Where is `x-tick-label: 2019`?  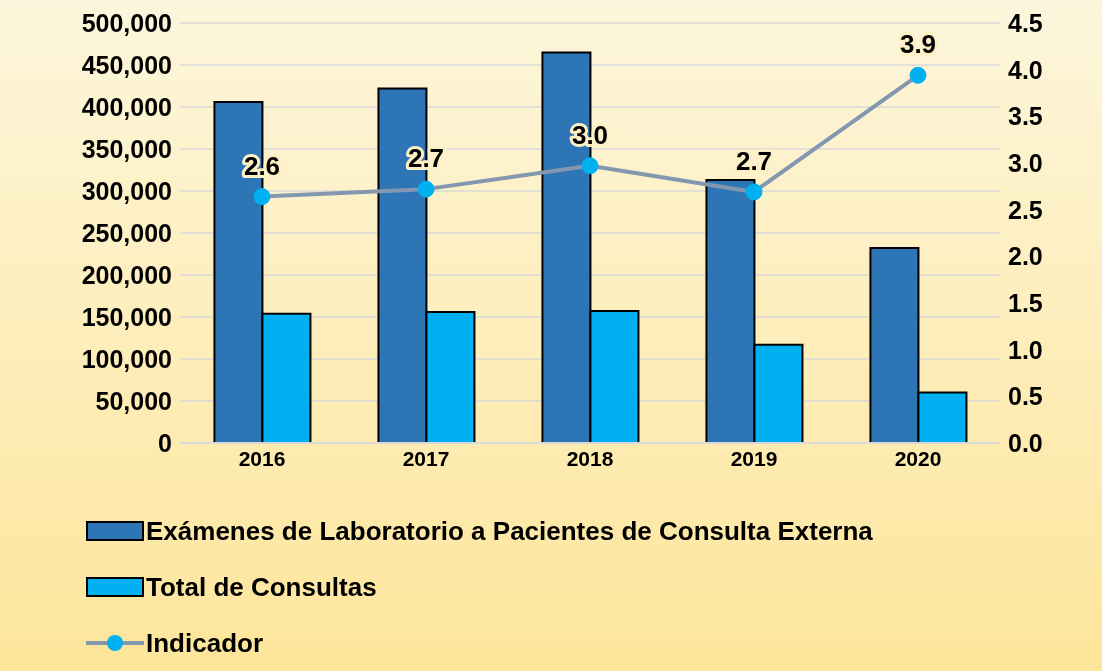 x-tick-label: 2019 is located at coordinates (754, 458).